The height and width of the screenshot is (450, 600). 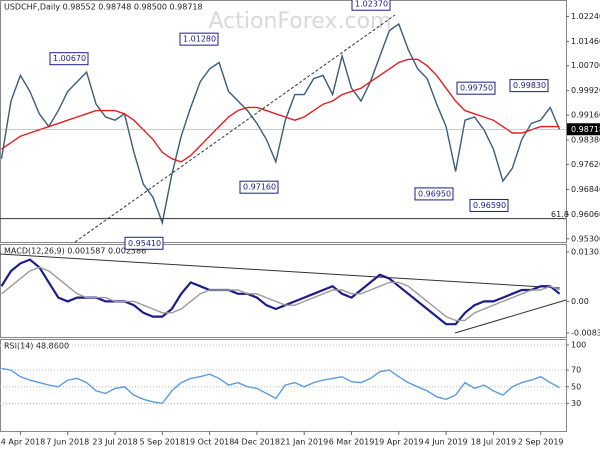 I want to click on last-price-label: 0.98718, so click(x=585, y=129).